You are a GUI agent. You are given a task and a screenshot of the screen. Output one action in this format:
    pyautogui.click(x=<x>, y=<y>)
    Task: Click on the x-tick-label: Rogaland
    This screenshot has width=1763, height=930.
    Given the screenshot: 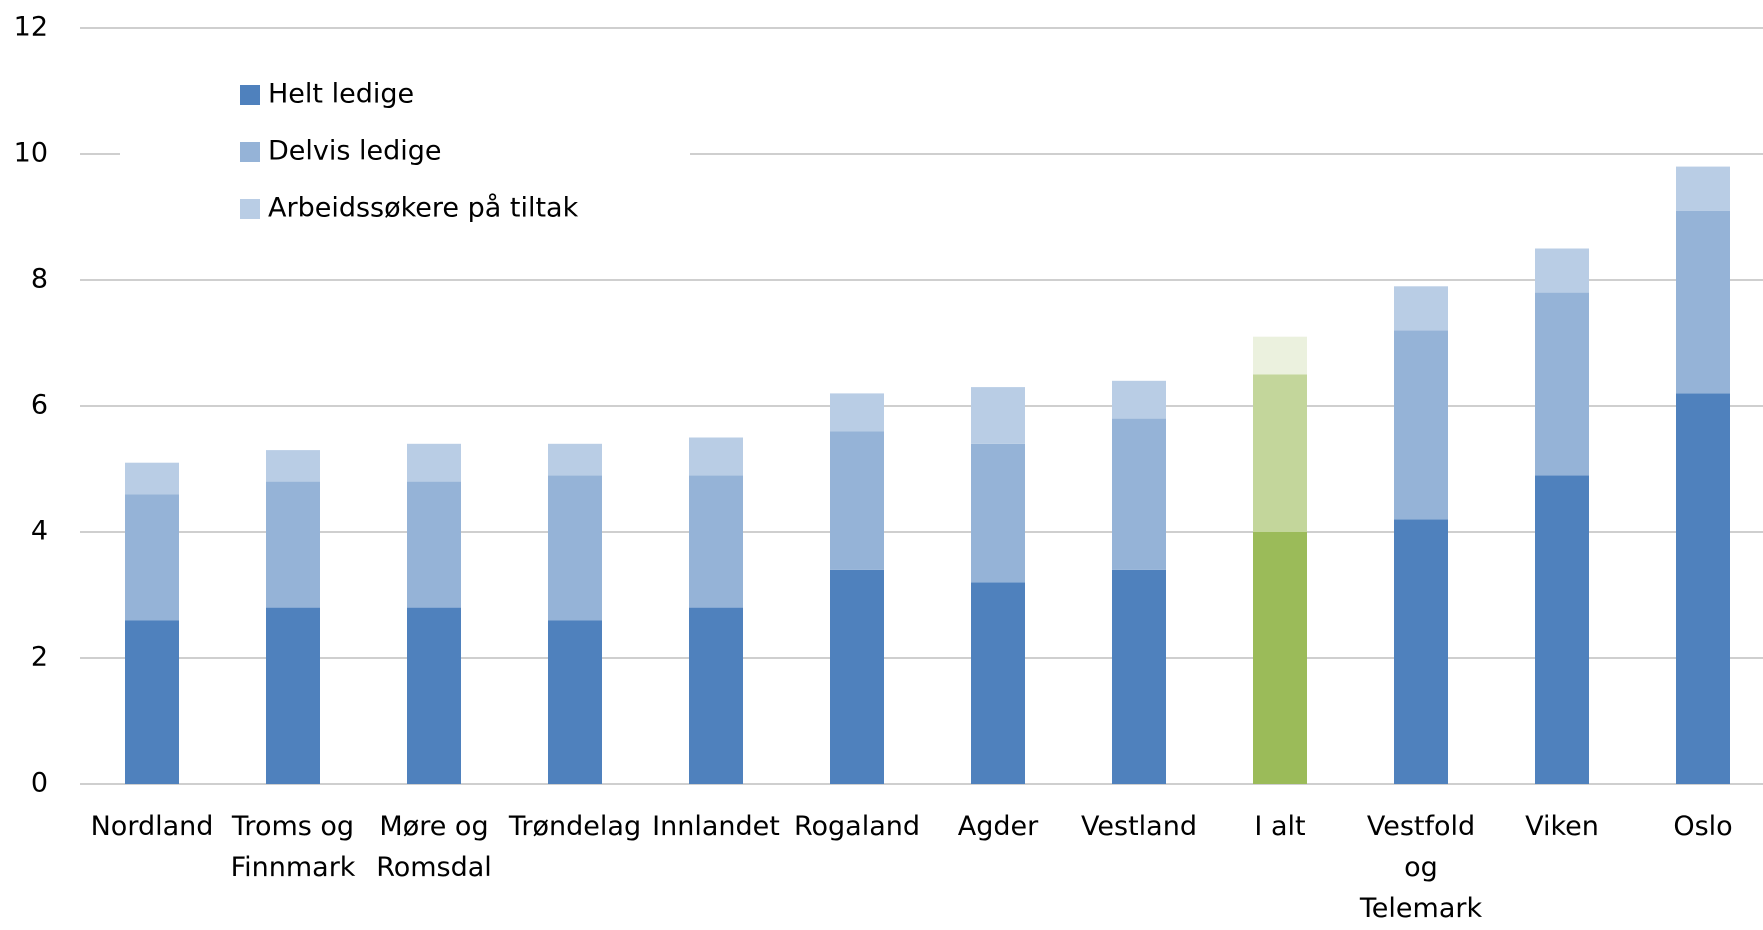 What is the action you would take?
    pyautogui.click(x=857, y=826)
    